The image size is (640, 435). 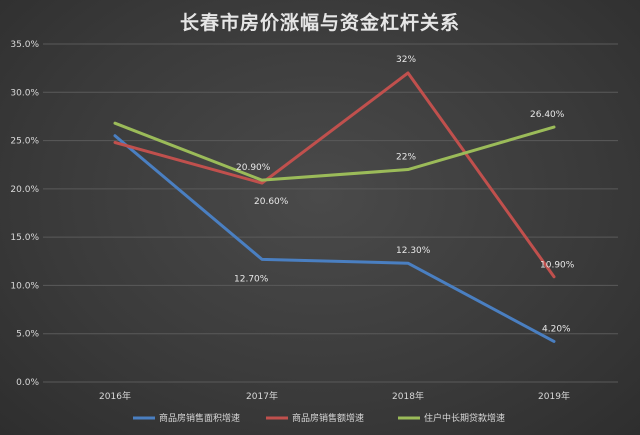 I want to click on x-tick-label: 2017年, so click(x=262, y=396).